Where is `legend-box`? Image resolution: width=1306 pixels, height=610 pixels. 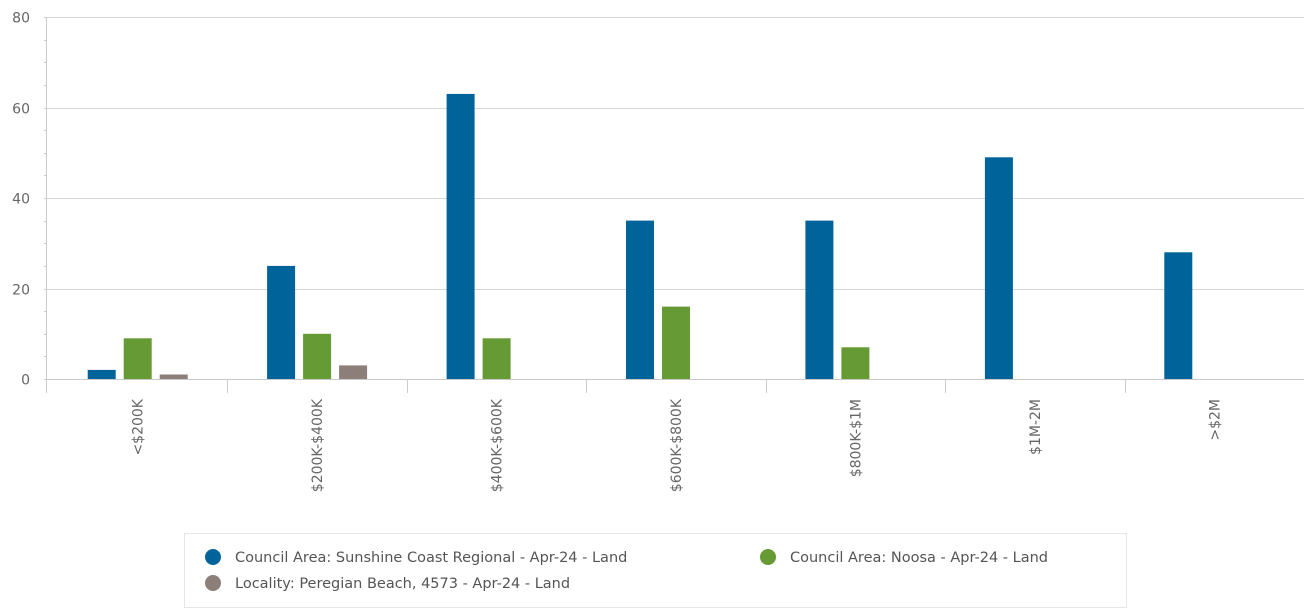 legend-box is located at coordinates (655, 570).